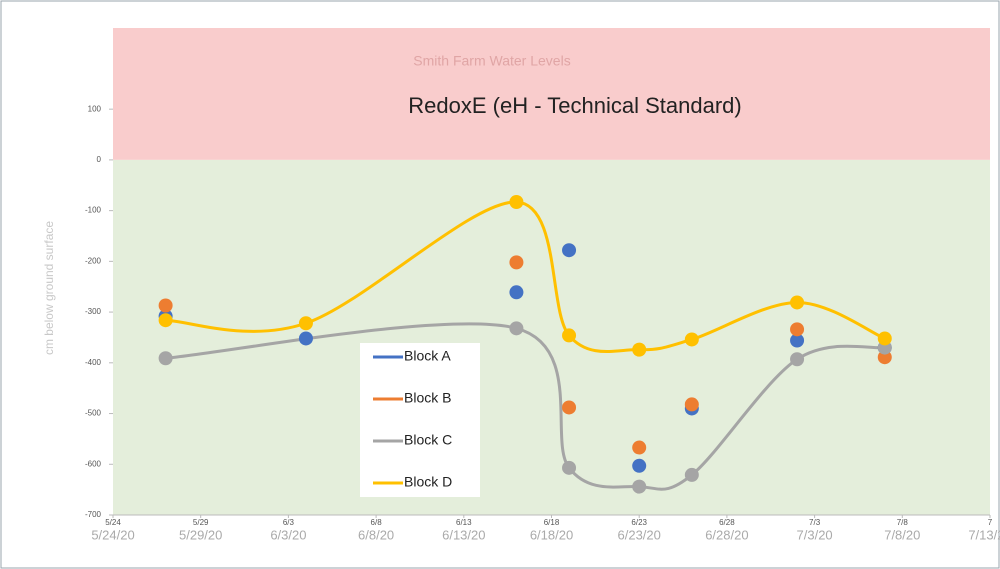 This screenshot has height=569, width=1000. I want to click on y-tick-label: -600, so click(93, 463).